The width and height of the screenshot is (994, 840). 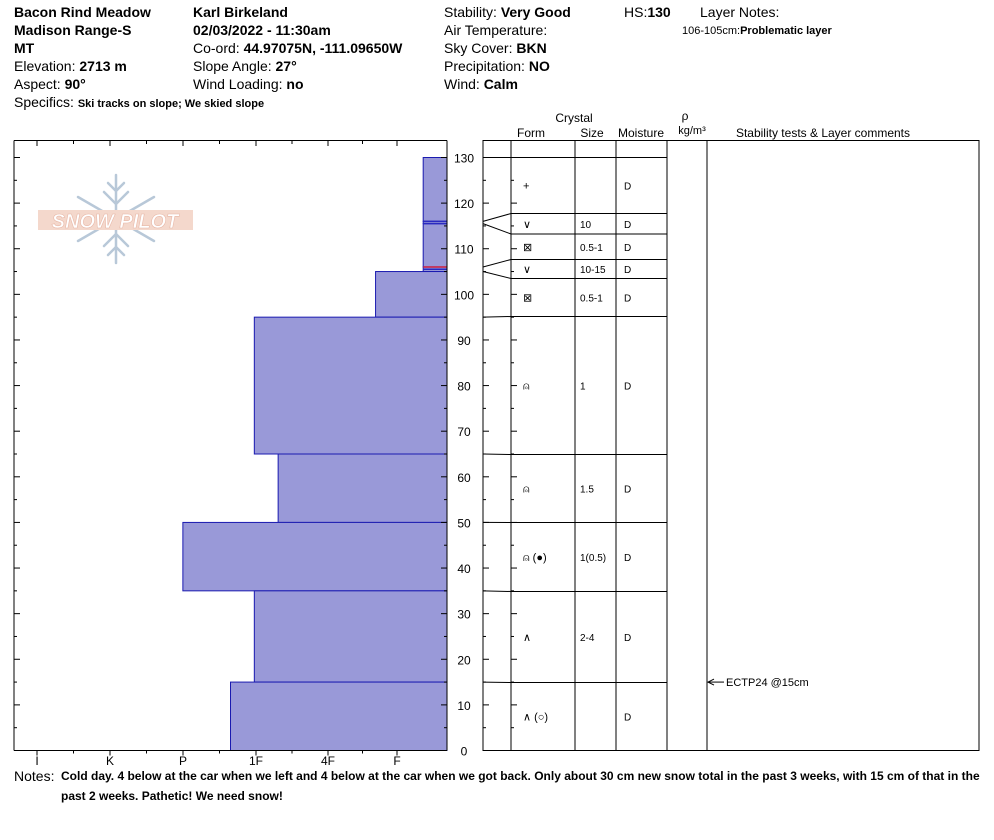 What do you see at coordinates (627, 225) in the screenshot?
I see `layer-moisture-1: D` at bounding box center [627, 225].